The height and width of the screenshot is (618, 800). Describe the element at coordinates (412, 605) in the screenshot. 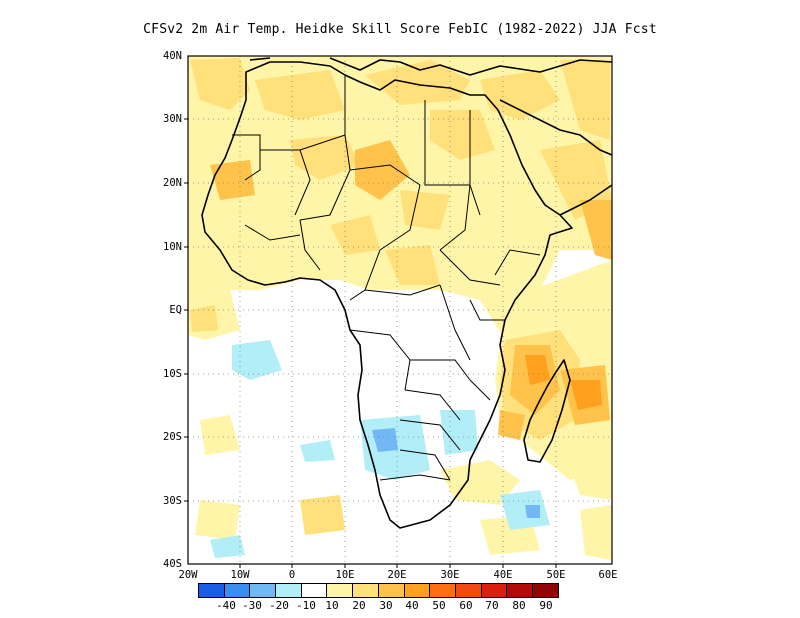

I see `colorbar-label: 40` at that location.